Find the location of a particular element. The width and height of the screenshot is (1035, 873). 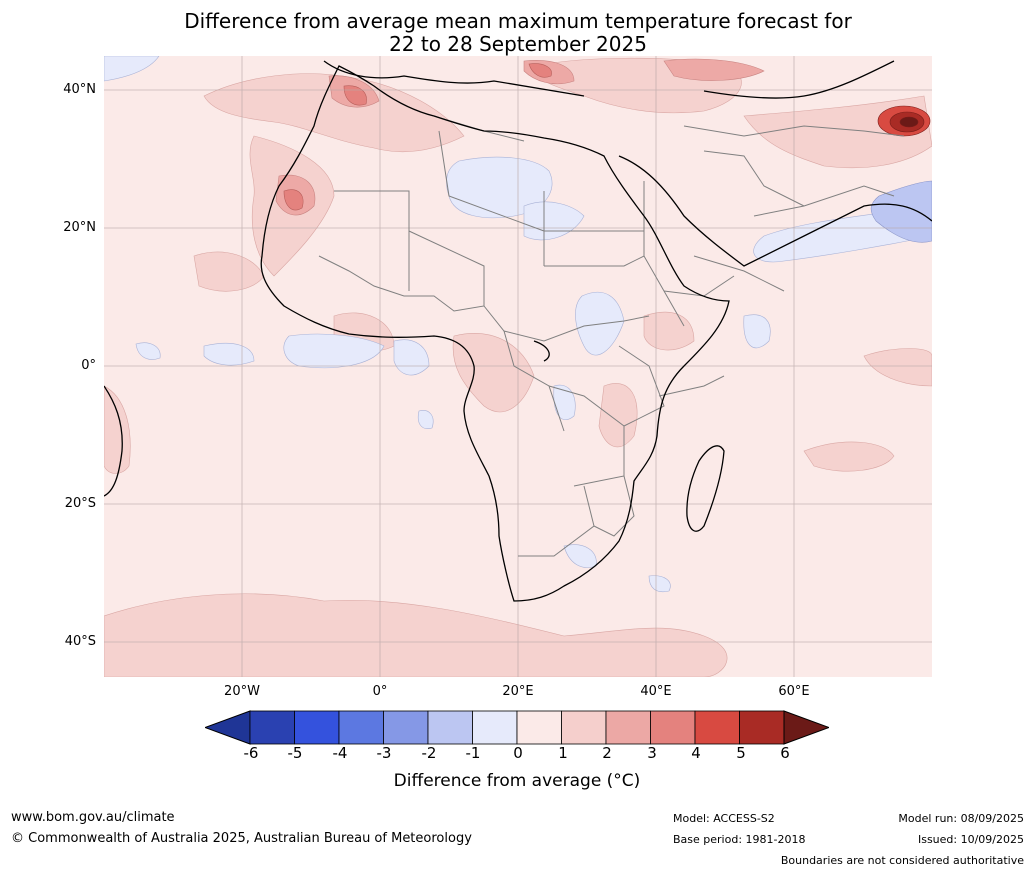

hotspot is located at coordinates (904, 121).